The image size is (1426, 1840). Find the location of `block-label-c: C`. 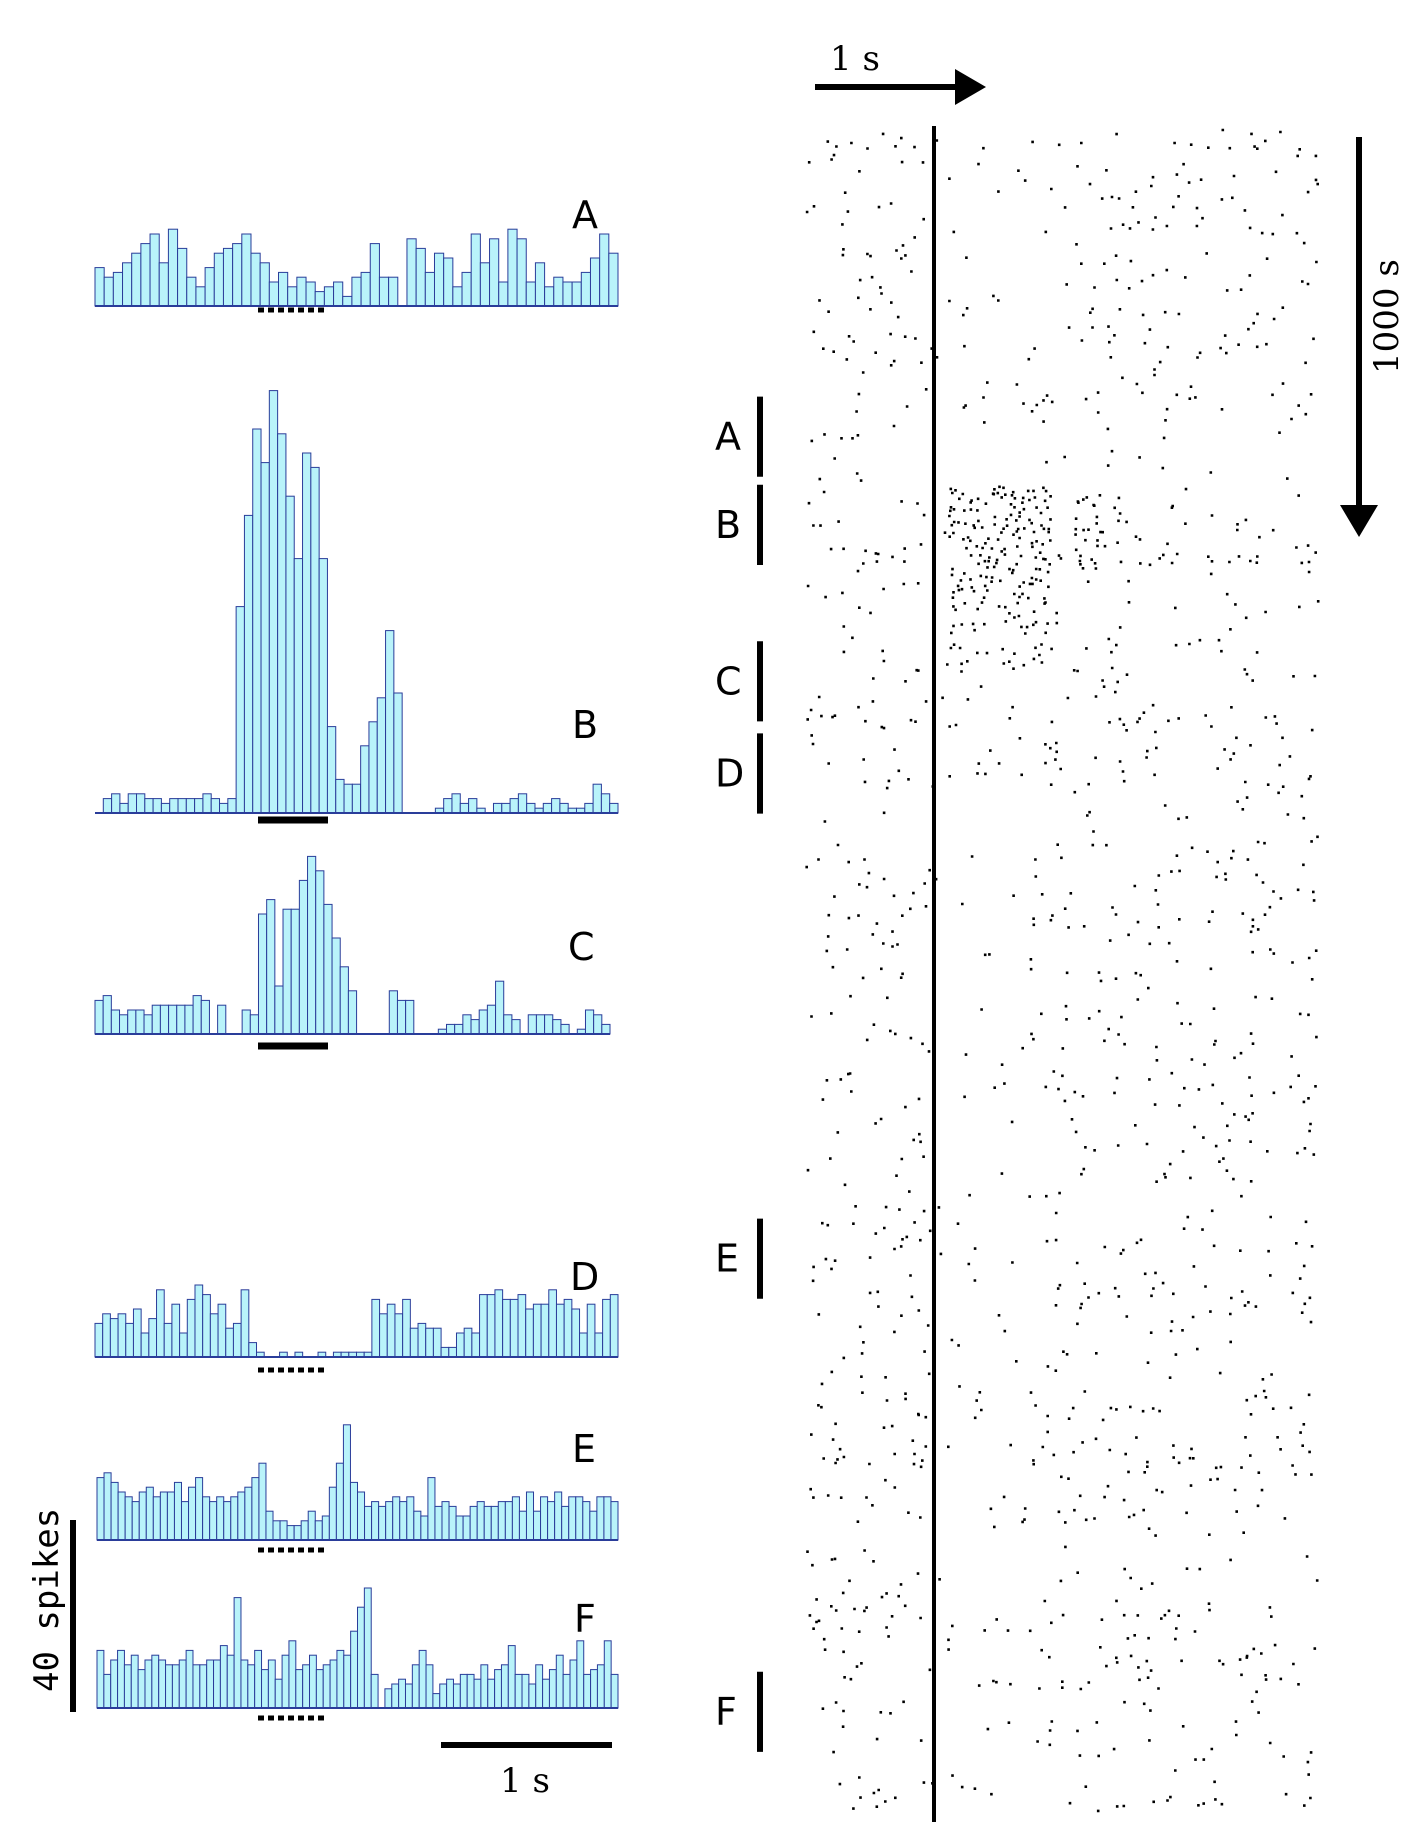

block-label-c: C is located at coordinates (728, 681).